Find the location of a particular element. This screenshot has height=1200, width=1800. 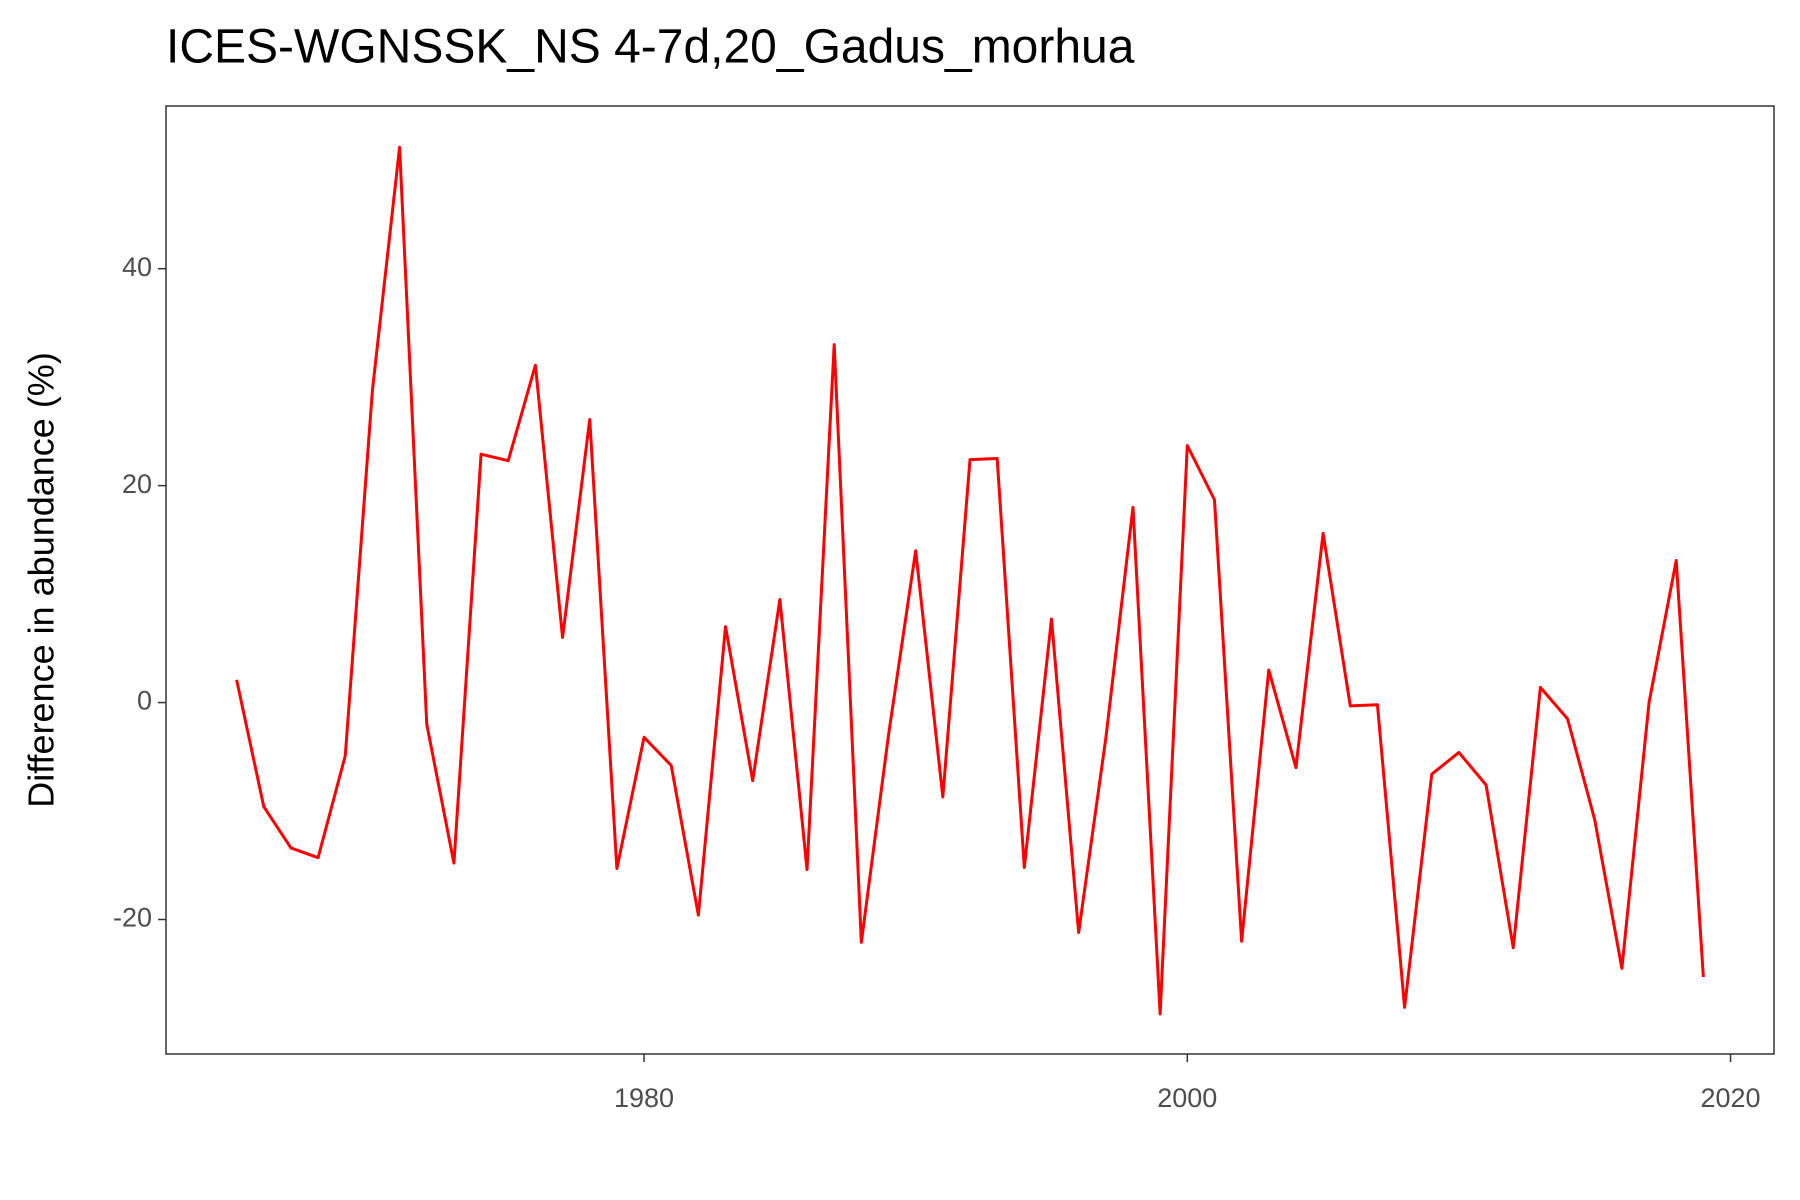

y-tick-label: -20 is located at coordinates (132, 918).